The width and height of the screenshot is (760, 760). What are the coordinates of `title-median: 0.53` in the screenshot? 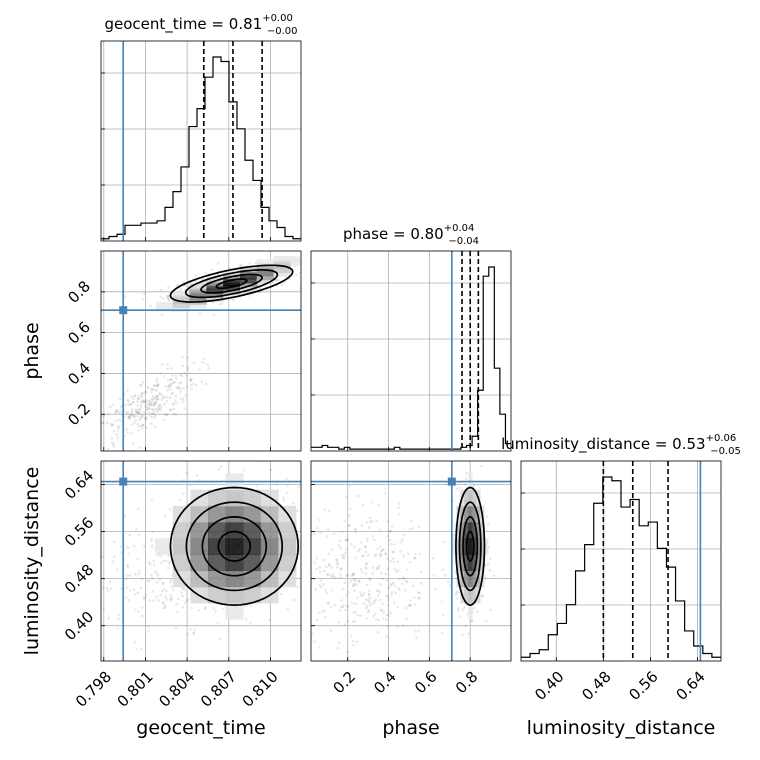 It's located at (688, 444).